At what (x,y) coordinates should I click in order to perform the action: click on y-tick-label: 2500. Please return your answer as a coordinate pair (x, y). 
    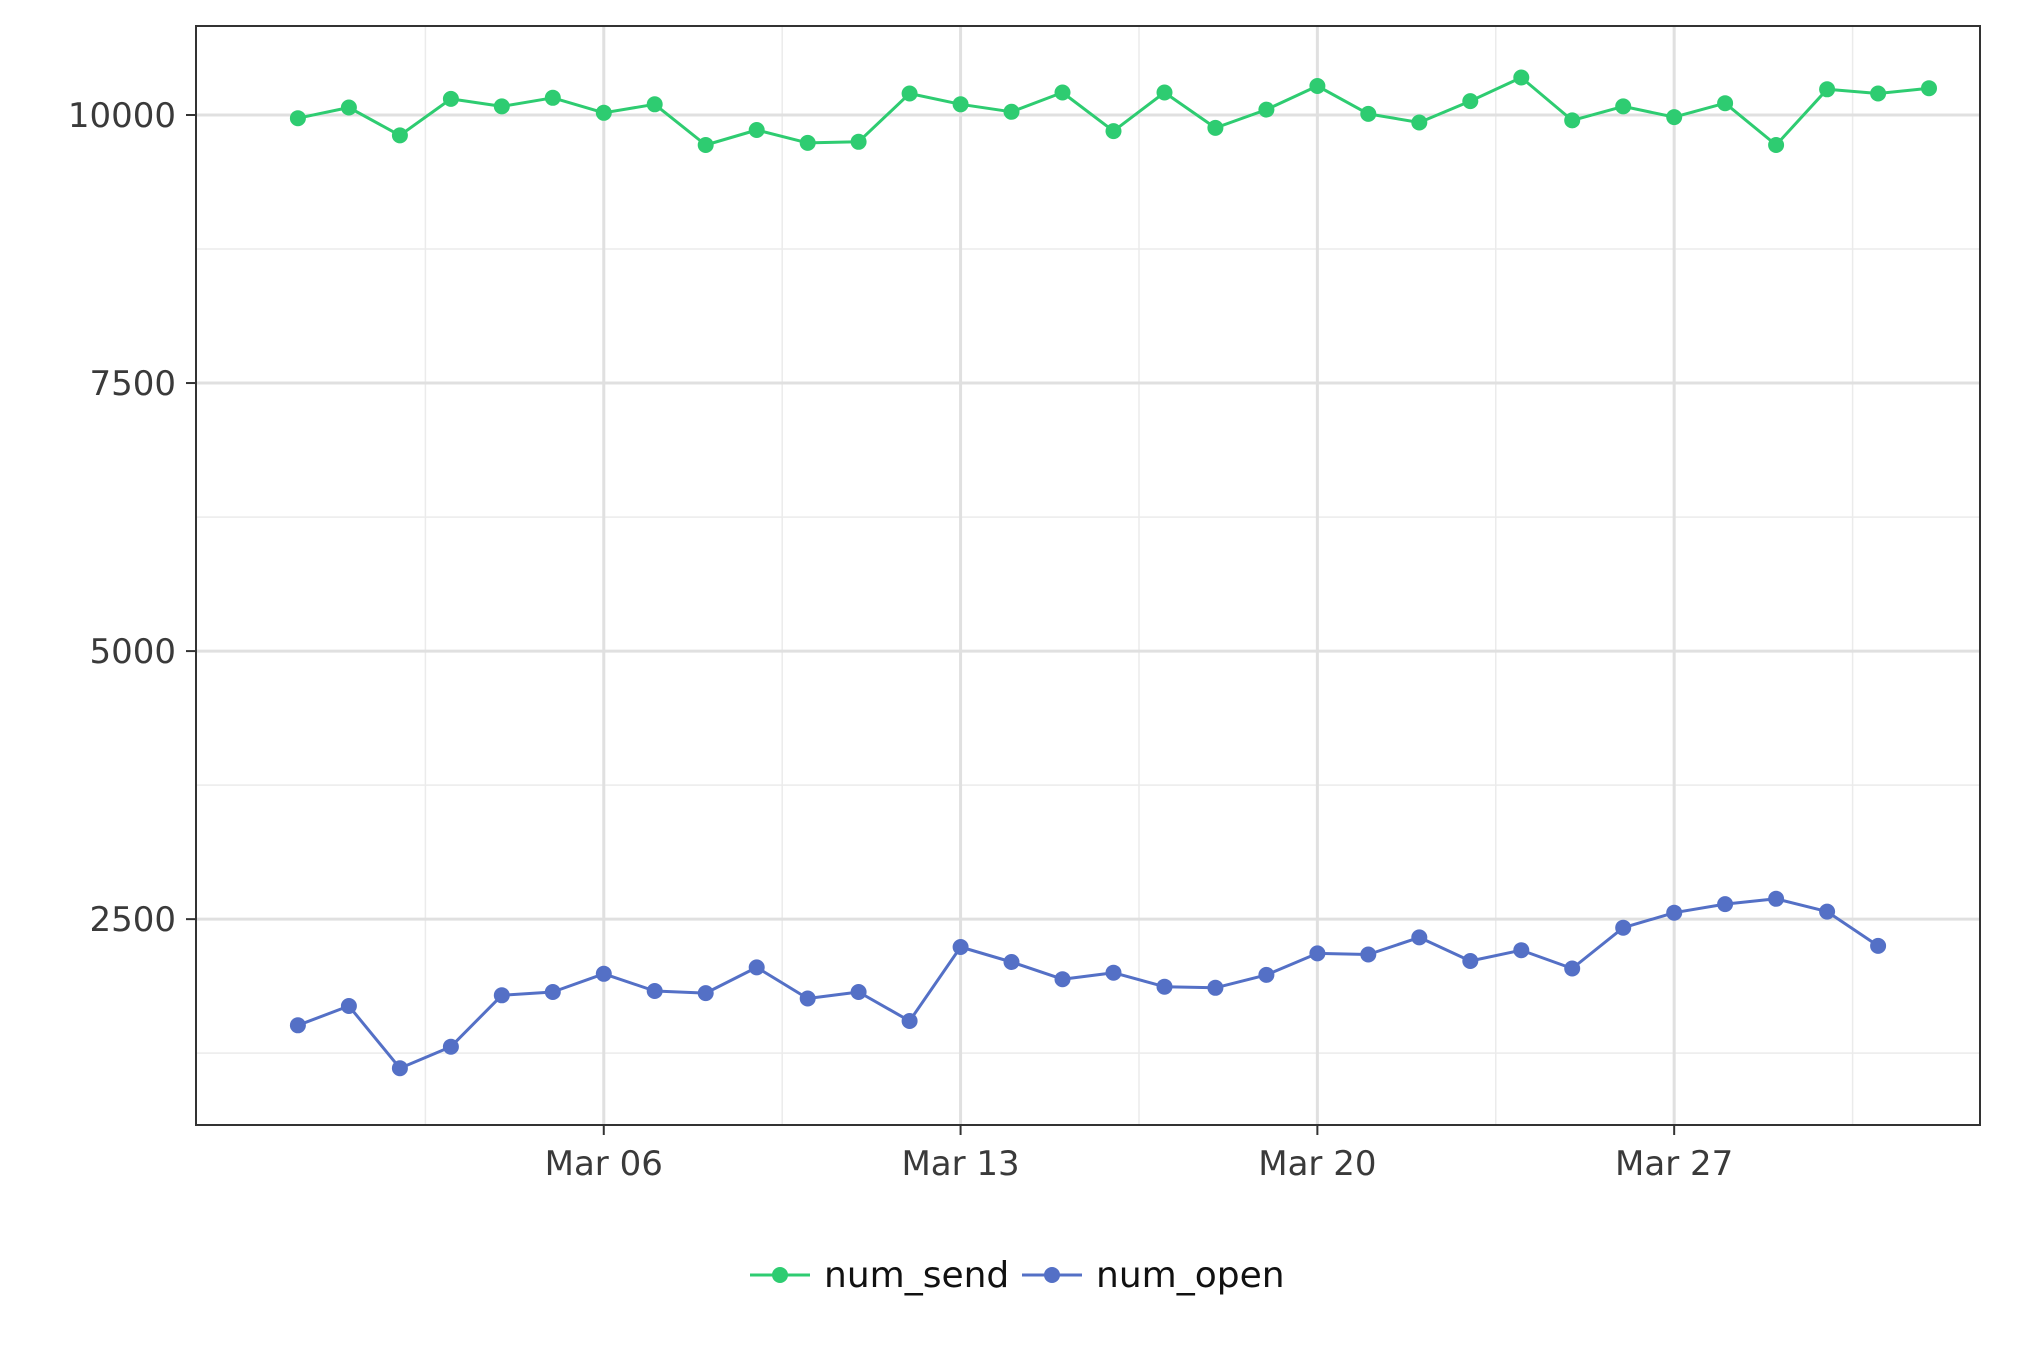
    Looking at the image, I should click on (132, 920).